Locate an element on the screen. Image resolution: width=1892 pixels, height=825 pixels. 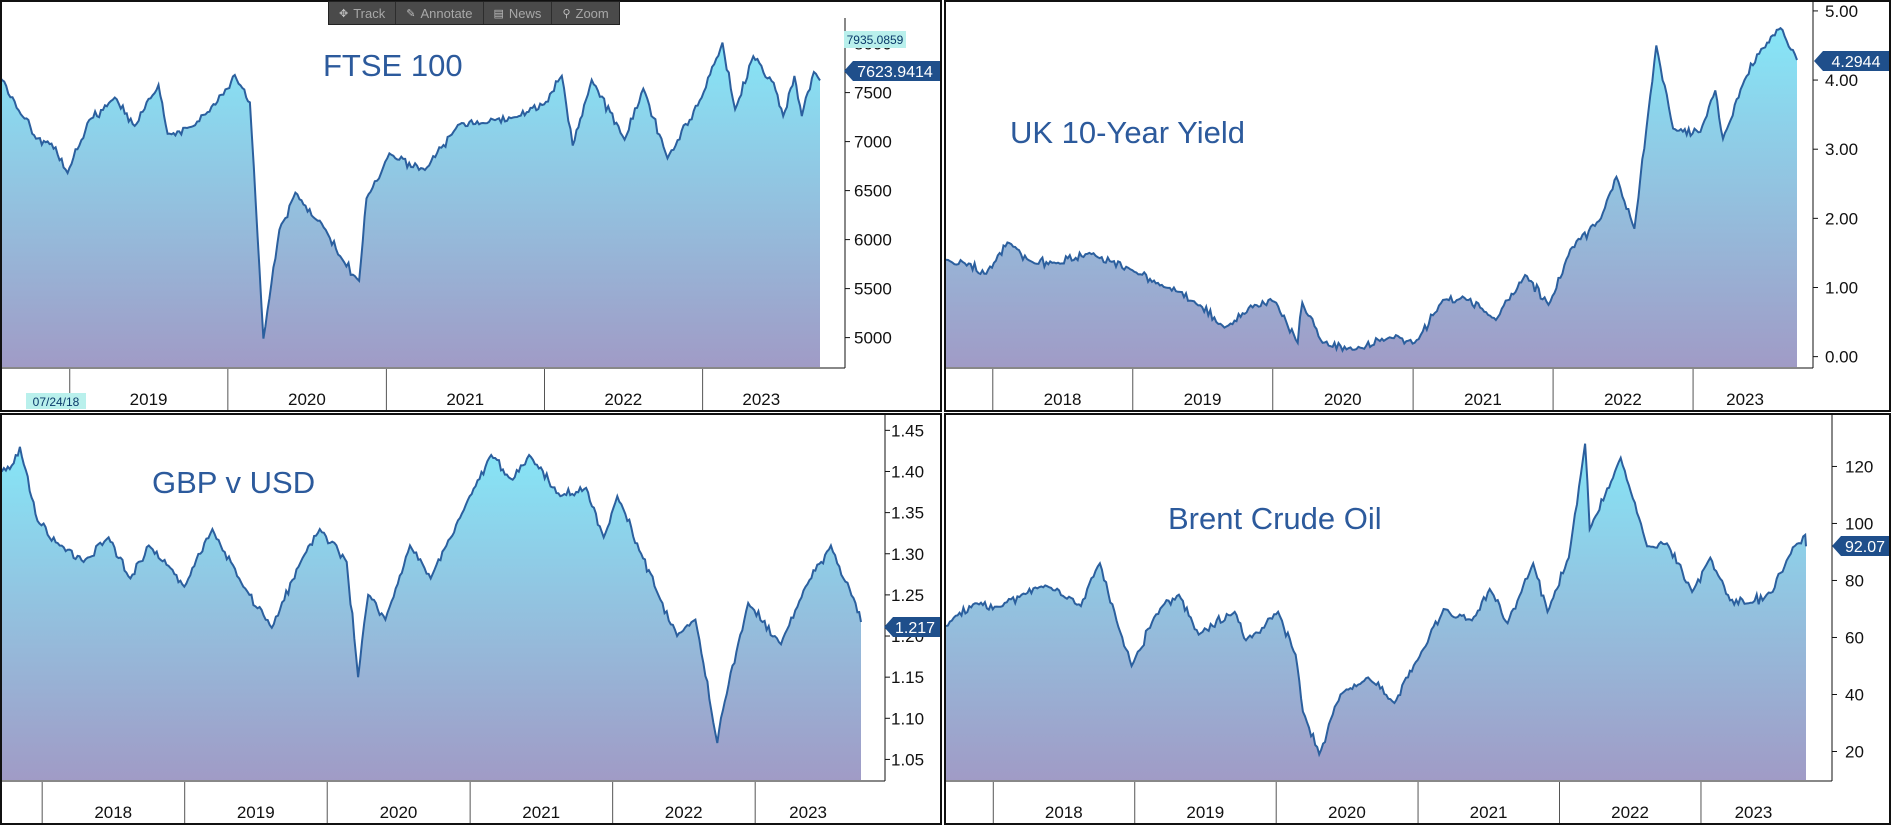
gbpusd-y-tick-label: 1.15 is located at coordinates (907, 677).